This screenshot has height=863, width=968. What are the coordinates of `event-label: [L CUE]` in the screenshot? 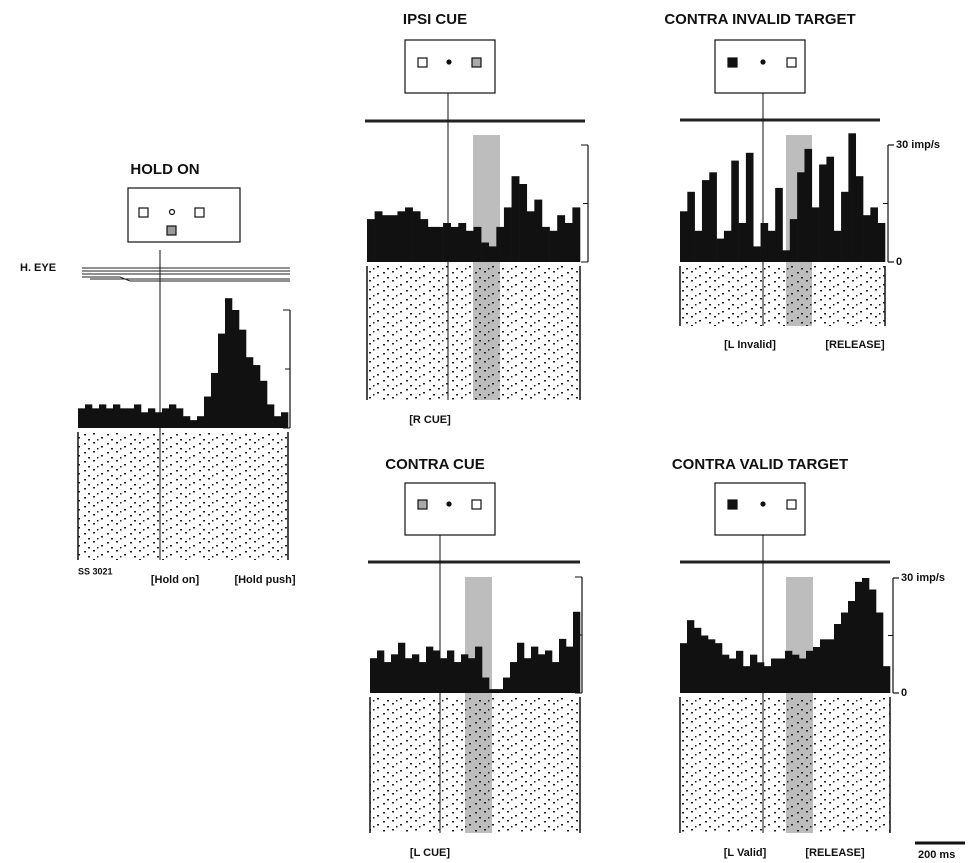 It's located at (430, 853).